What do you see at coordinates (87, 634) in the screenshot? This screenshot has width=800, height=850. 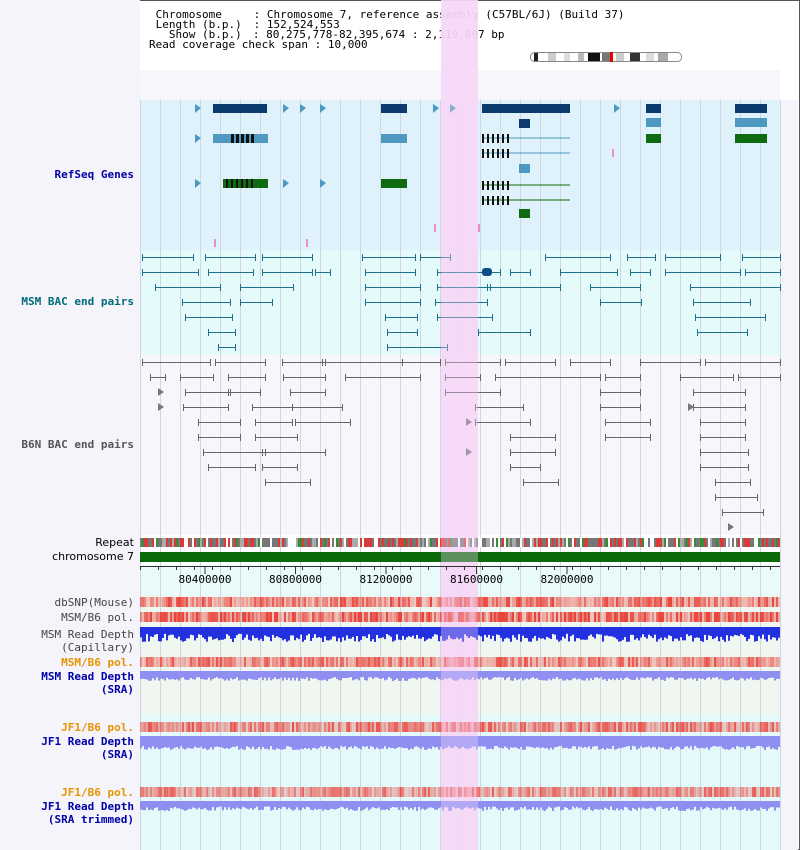 I see `track-label-msm-depth-cap: MSM Read Depth` at bounding box center [87, 634].